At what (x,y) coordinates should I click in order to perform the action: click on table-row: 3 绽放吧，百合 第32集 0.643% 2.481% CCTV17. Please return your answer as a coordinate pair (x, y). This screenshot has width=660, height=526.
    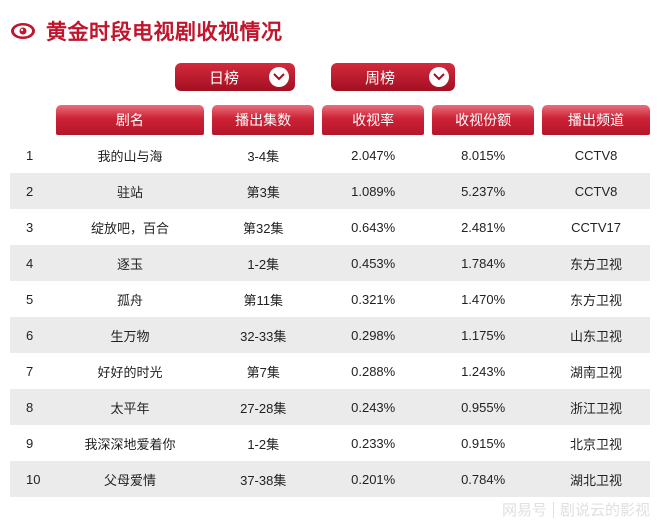
    Looking at the image, I should click on (330, 227).